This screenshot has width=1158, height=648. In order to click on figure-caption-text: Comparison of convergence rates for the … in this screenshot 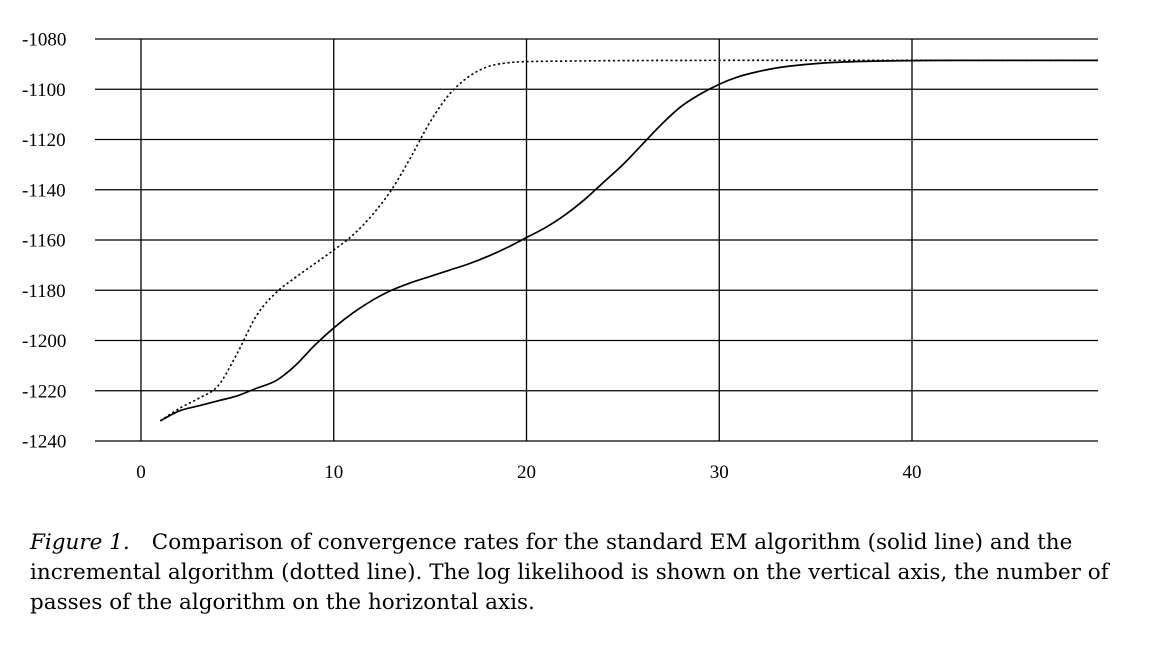, I will do `click(569, 572)`.